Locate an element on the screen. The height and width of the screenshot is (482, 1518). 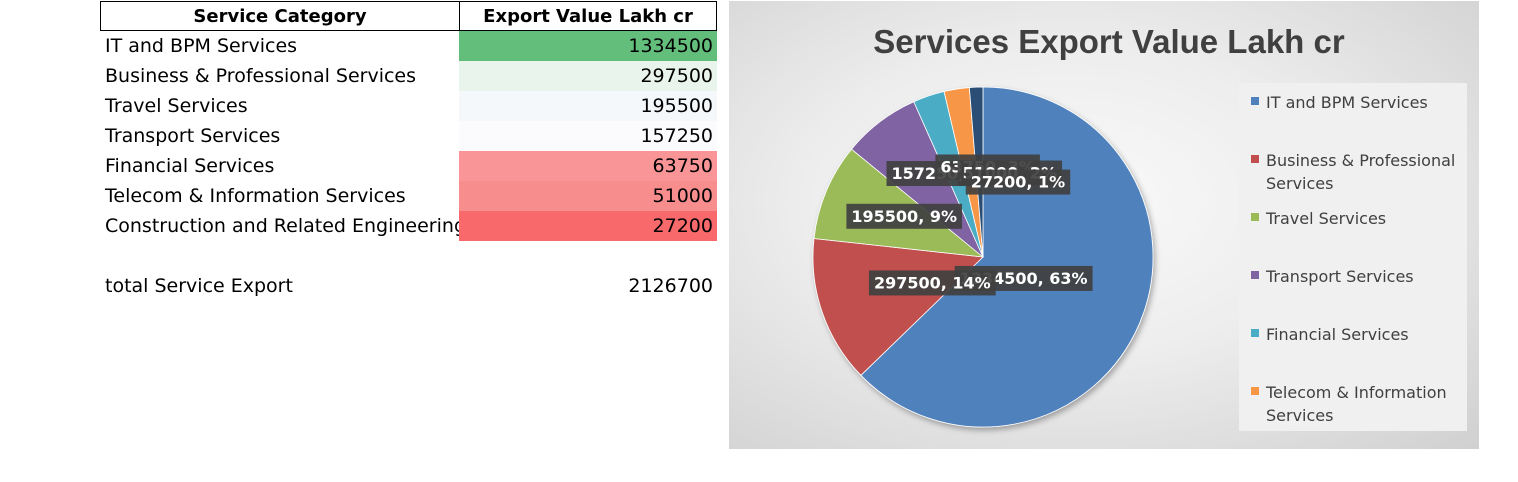
value-cell: 1334500 is located at coordinates (588, 46).